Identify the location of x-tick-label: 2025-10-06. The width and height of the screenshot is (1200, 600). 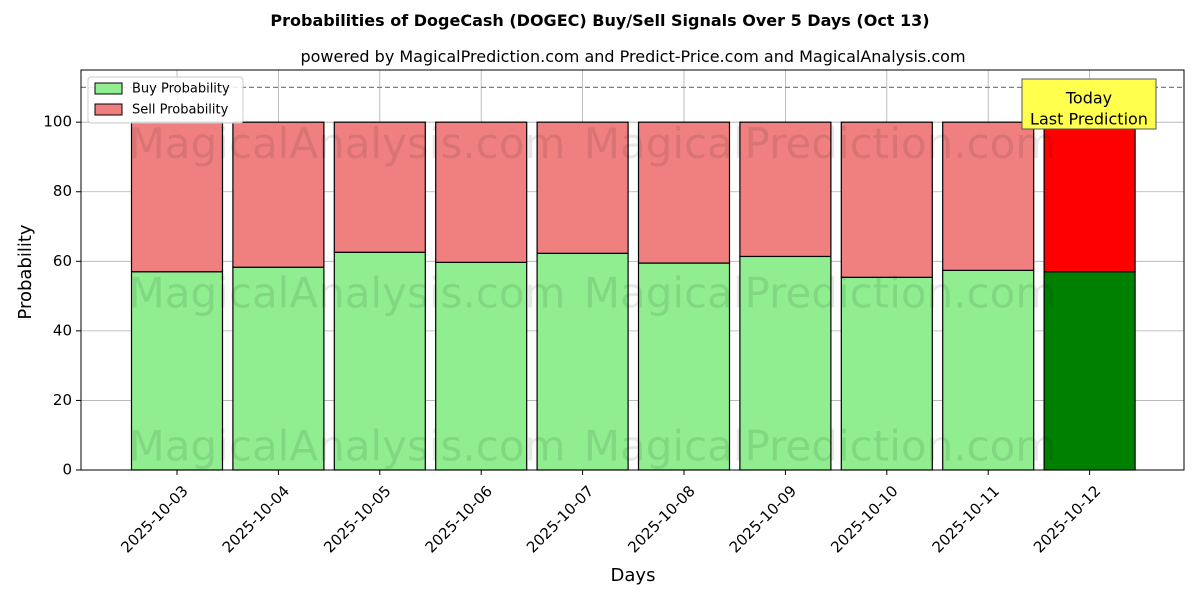
(459, 519).